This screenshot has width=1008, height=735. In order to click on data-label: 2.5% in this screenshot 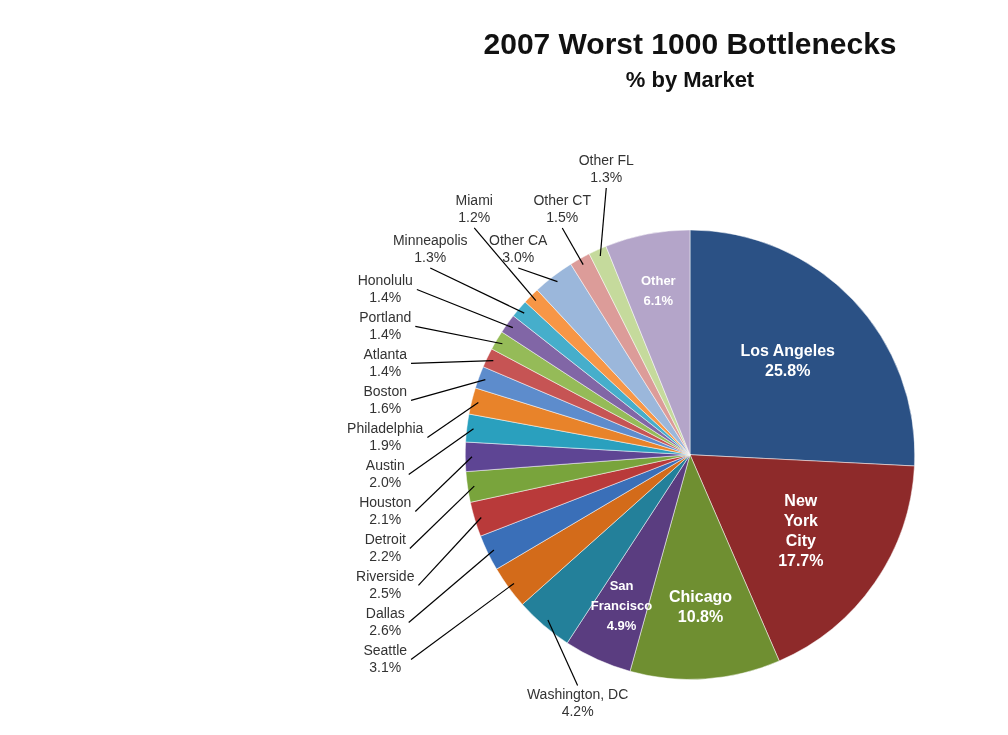, I will do `click(385, 592)`.